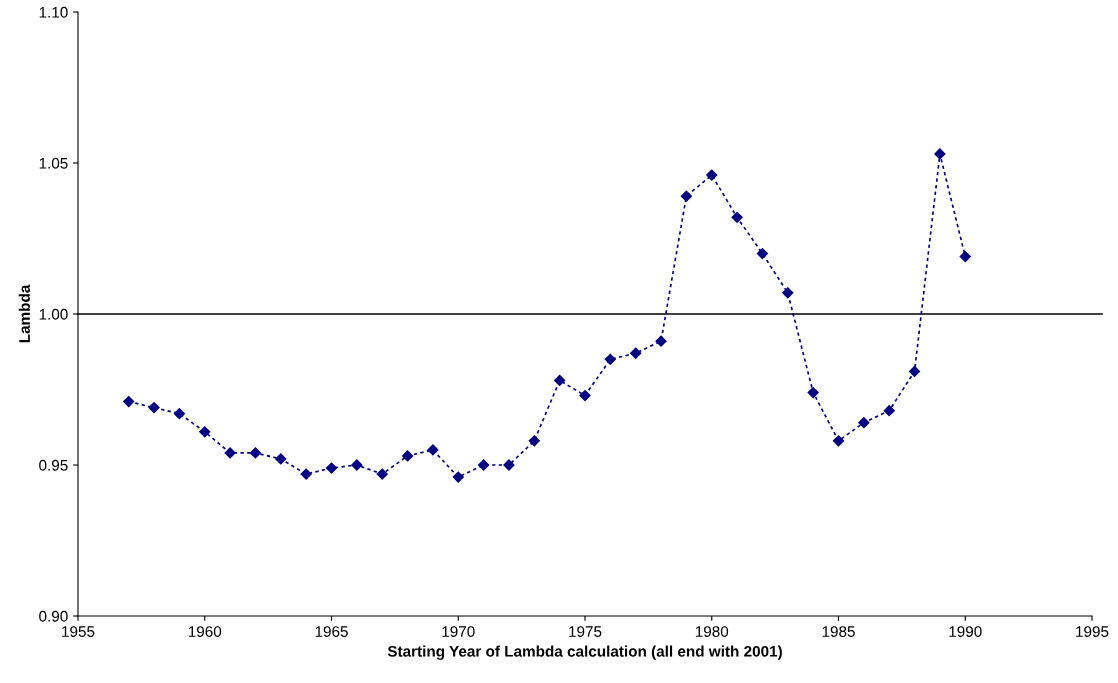  Describe the element at coordinates (53, 12) in the screenshot. I see `y-tick-label: 1.10` at that location.